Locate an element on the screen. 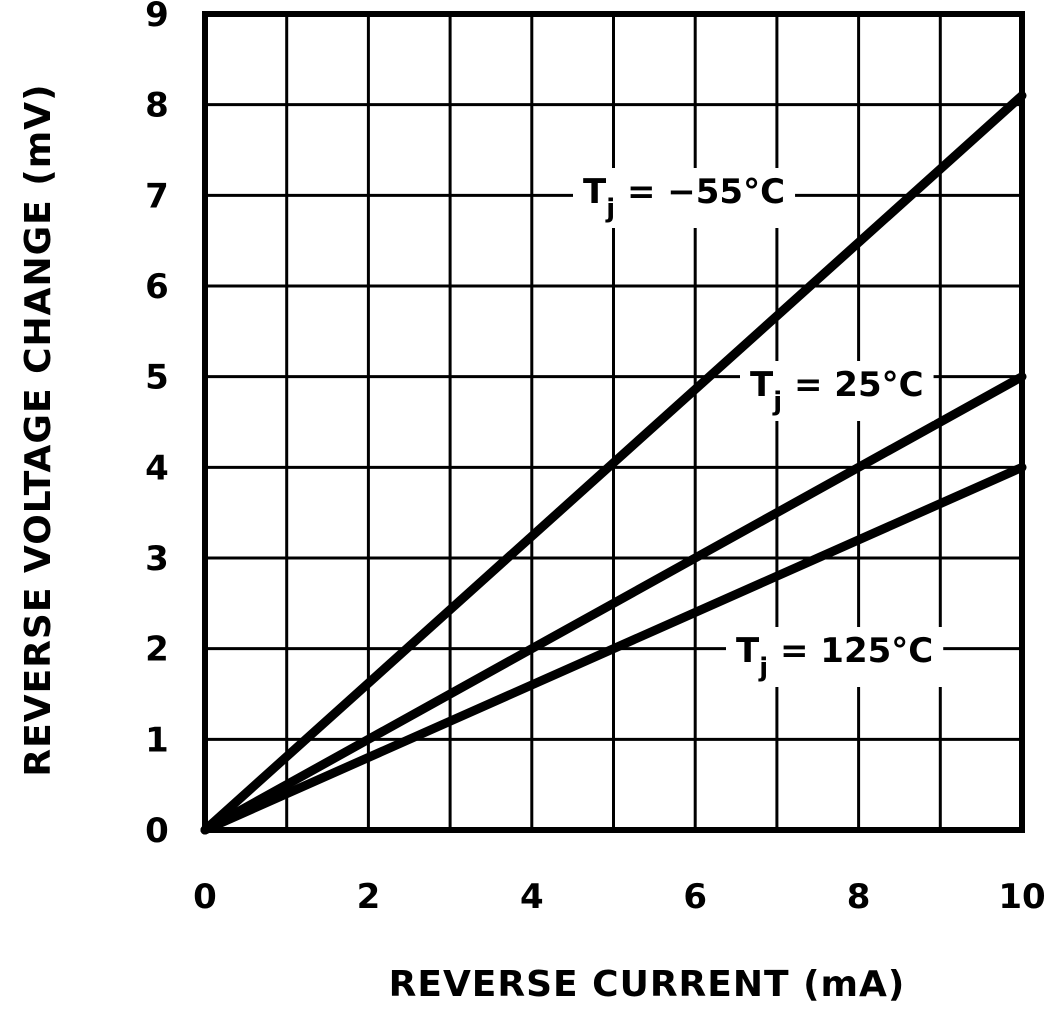 Image resolution: width=1063 pixels, height=1011 pixels. series-label-25-rest: = 25°C is located at coordinates (852, 385).